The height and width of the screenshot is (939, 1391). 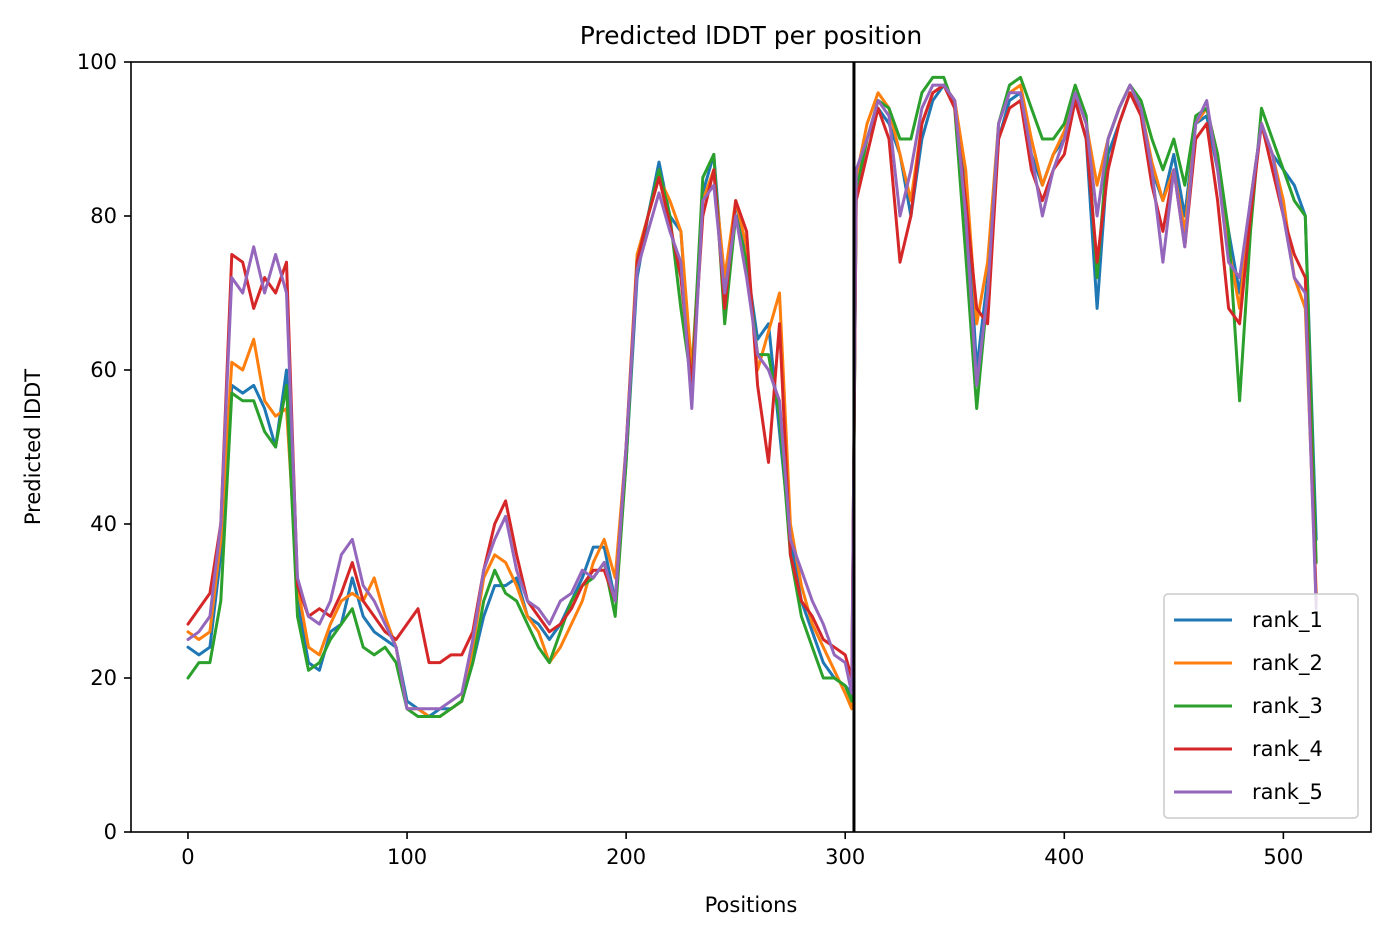 What do you see at coordinates (103, 370) in the screenshot?
I see `y-tick-label: 60` at bounding box center [103, 370].